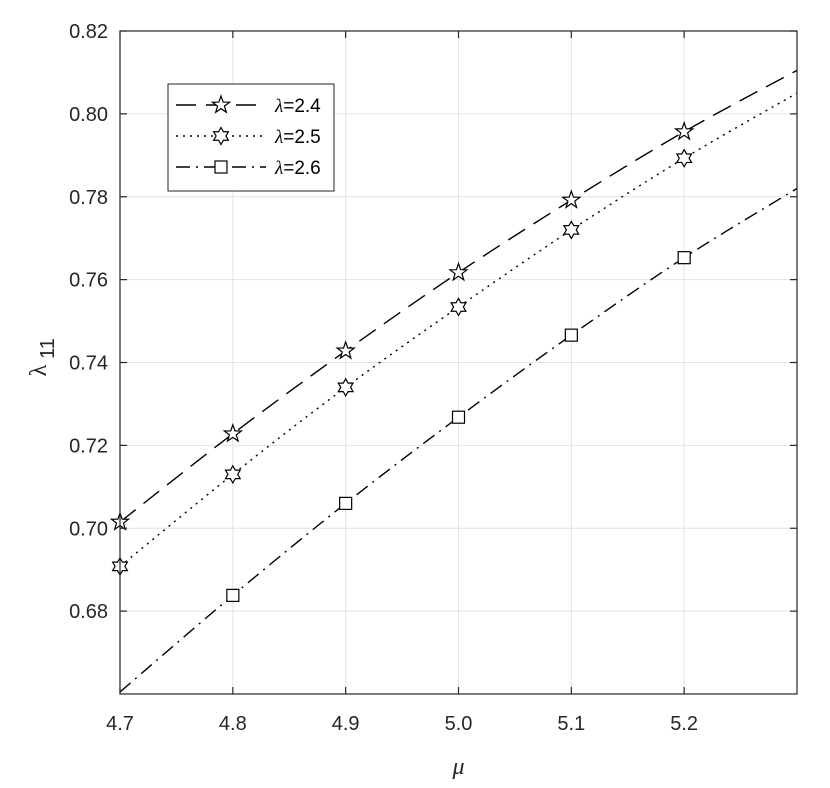 The height and width of the screenshot is (788, 830). Describe the element at coordinates (684, 724) in the screenshot. I see `x-tick-label: 5.2` at that location.